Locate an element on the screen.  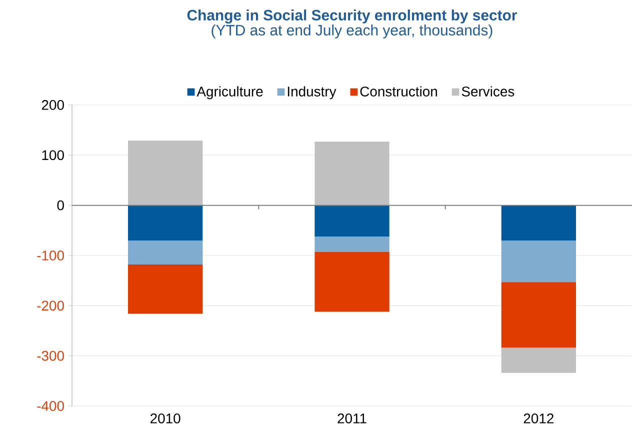
x-tick-label: 2010 is located at coordinates (165, 418).